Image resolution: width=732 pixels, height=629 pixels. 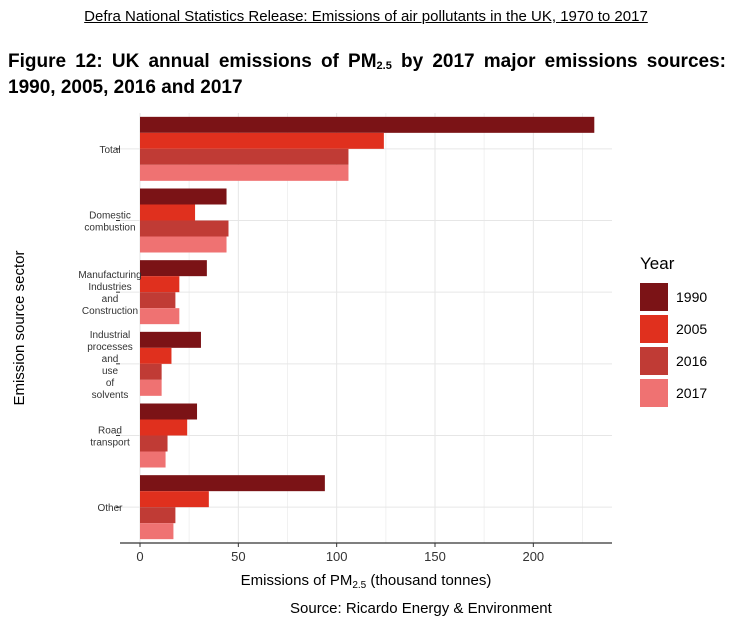 I want to click on y-tick-label-line: solvents, so click(x=110, y=395).